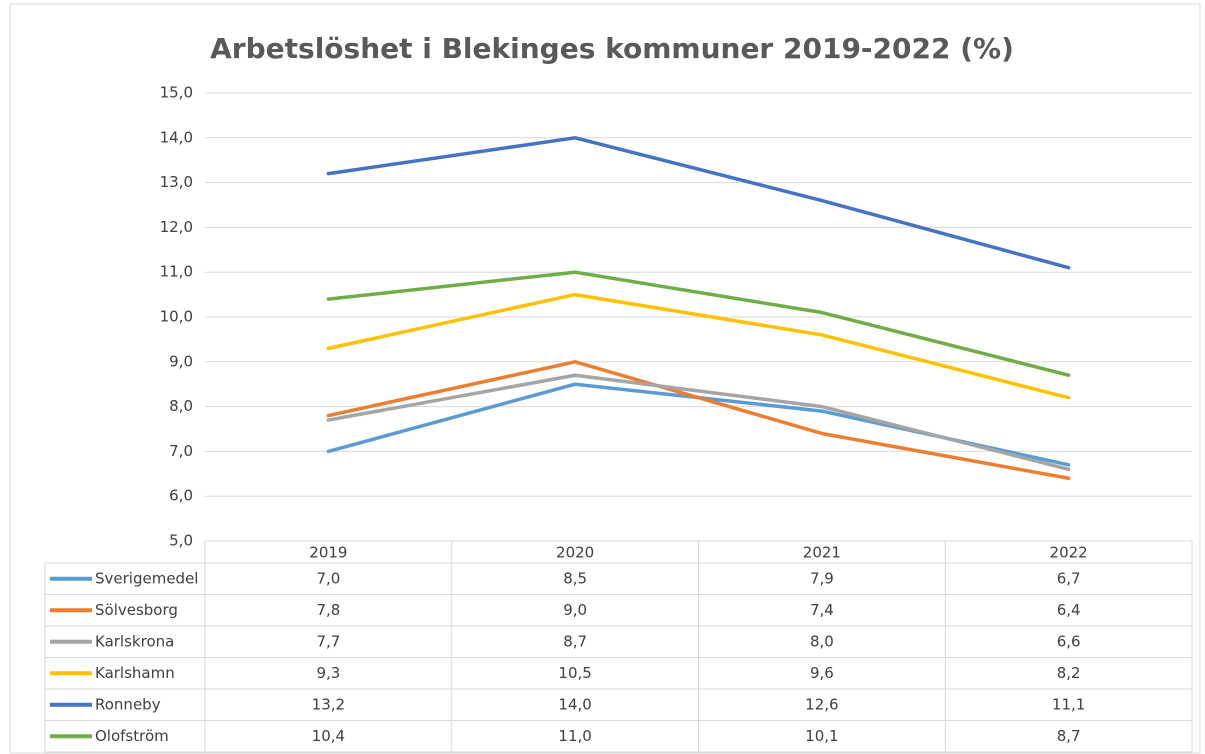 The height and width of the screenshot is (754, 1205). What do you see at coordinates (822, 553) in the screenshot?
I see `x-tick-label: 2021` at bounding box center [822, 553].